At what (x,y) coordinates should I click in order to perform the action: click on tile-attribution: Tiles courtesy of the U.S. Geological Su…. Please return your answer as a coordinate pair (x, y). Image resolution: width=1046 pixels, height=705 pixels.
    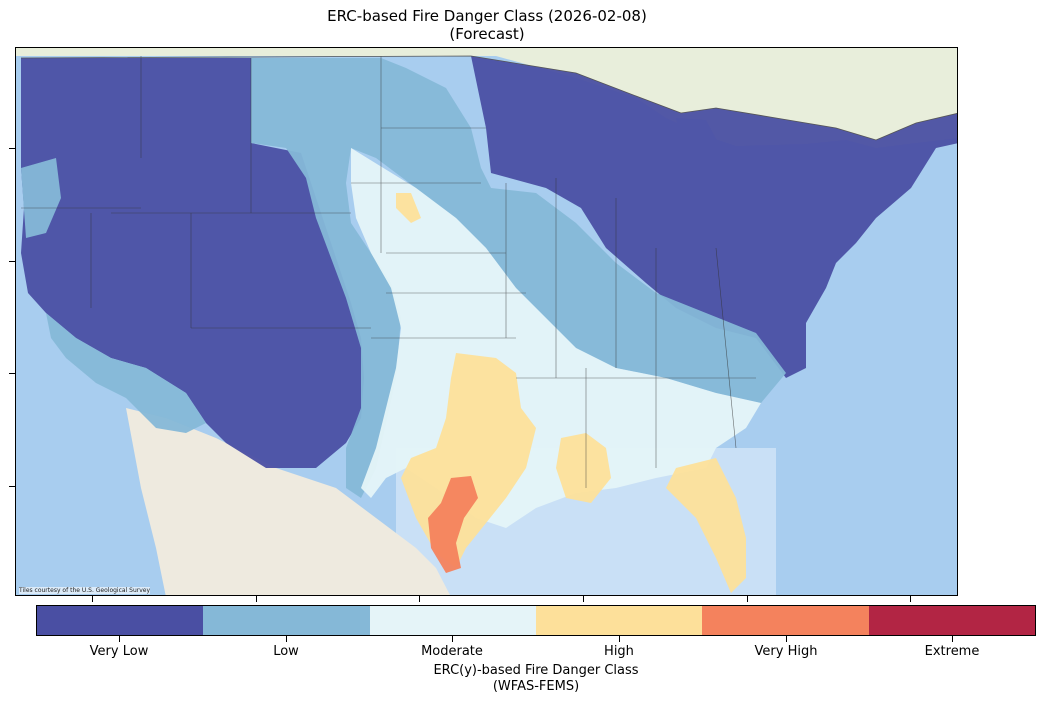
    Looking at the image, I should click on (85, 590).